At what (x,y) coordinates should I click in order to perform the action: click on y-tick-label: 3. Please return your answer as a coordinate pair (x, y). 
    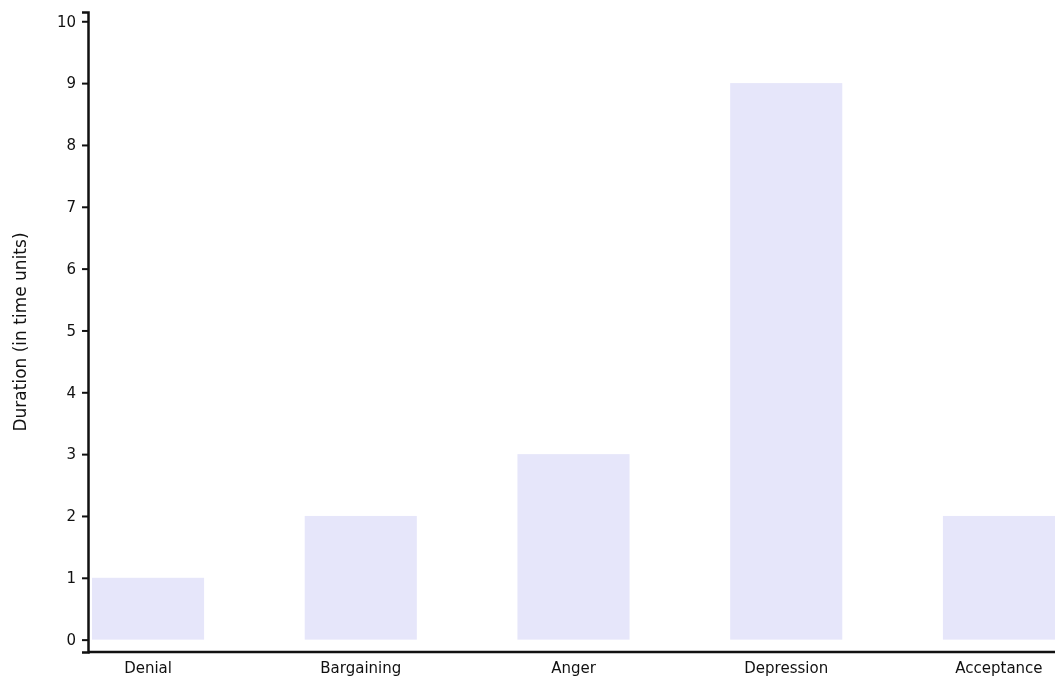
    Looking at the image, I should click on (71, 454).